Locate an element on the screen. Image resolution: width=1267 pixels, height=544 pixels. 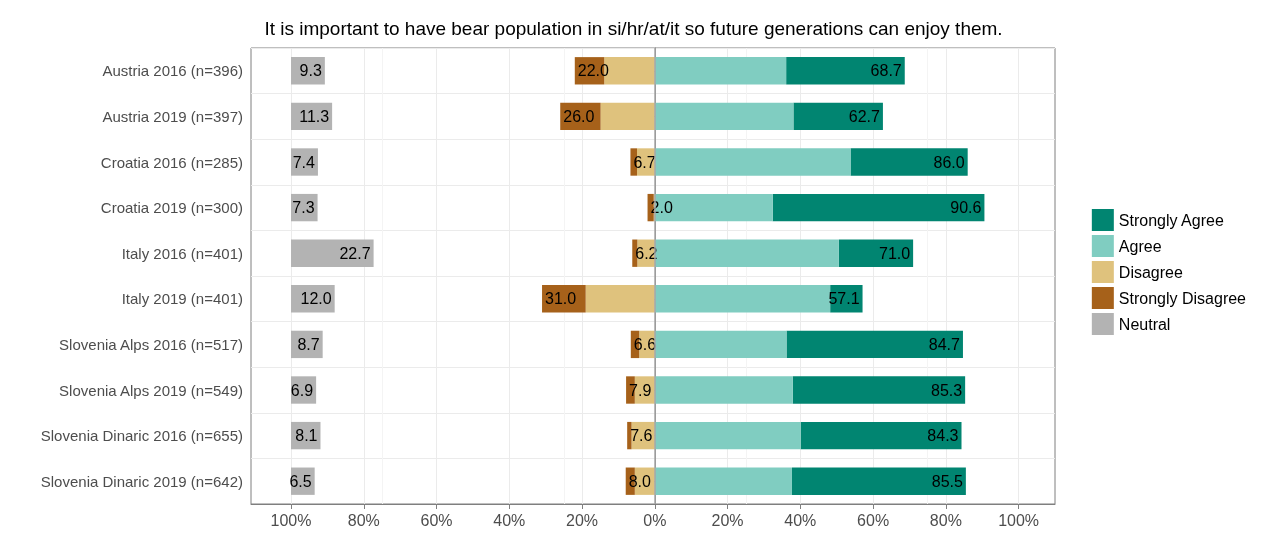
annotation: 6.2 is located at coordinates (646, 253).